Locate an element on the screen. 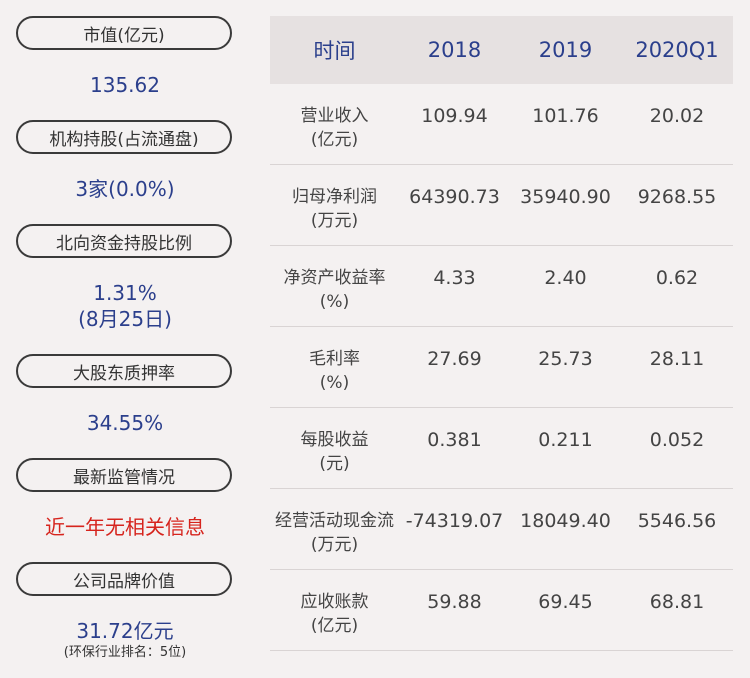 The image size is (750, 678). cell-value: 18049.40 is located at coordinates (565, 521).